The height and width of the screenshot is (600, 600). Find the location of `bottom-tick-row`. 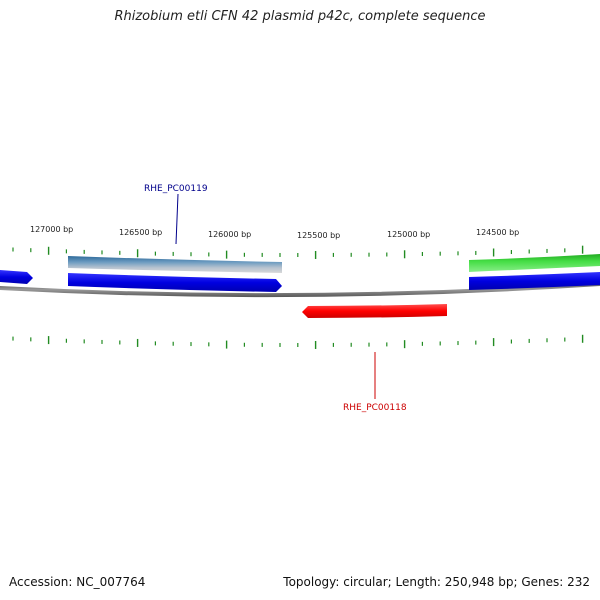

bottom-tick-row is located at coordinates (298, 341).